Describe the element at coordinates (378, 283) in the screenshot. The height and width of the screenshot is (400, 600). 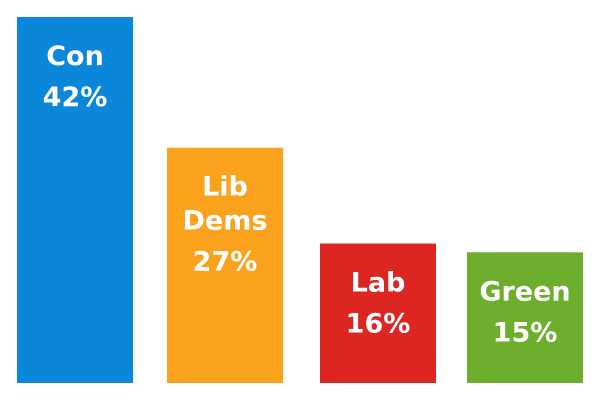
I see `bar-2-category-label-line-0: Lab` at that location.